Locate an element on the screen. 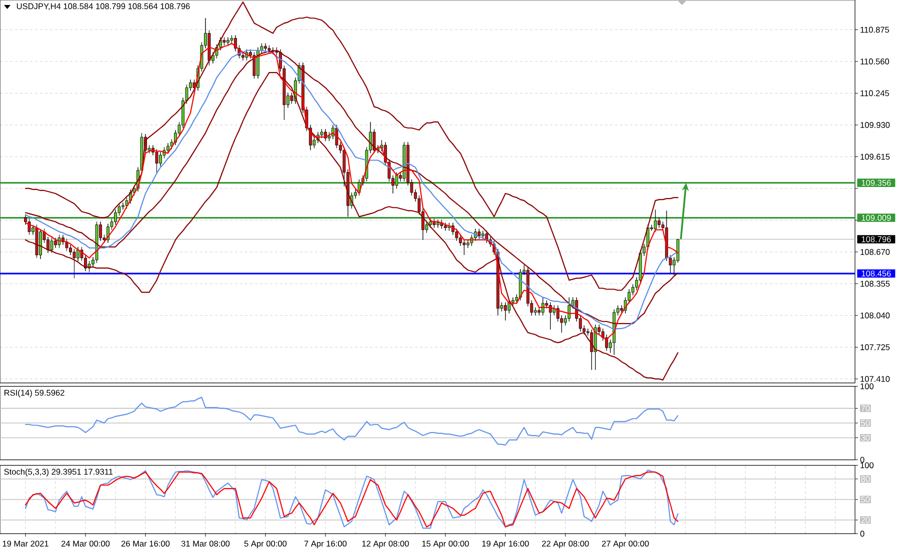 Image resolution: width=900 pixels, height=556 pixels. y-tick-label: 110.560 is located at coordinates (875, 61).